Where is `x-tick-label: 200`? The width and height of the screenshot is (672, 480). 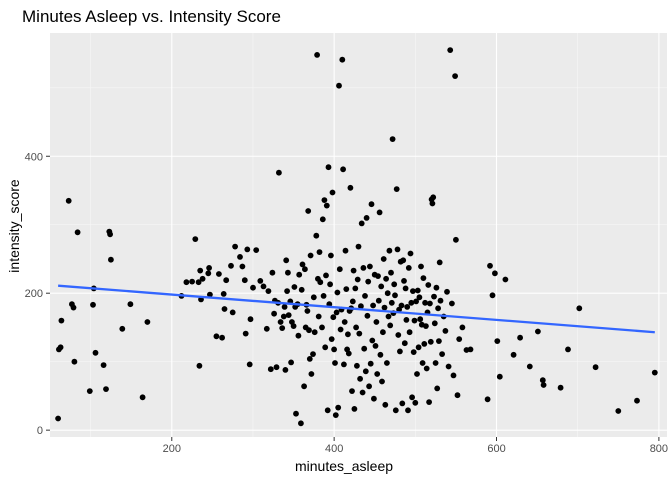 x-tick-label: 200 is located at coordinates (172, 449).